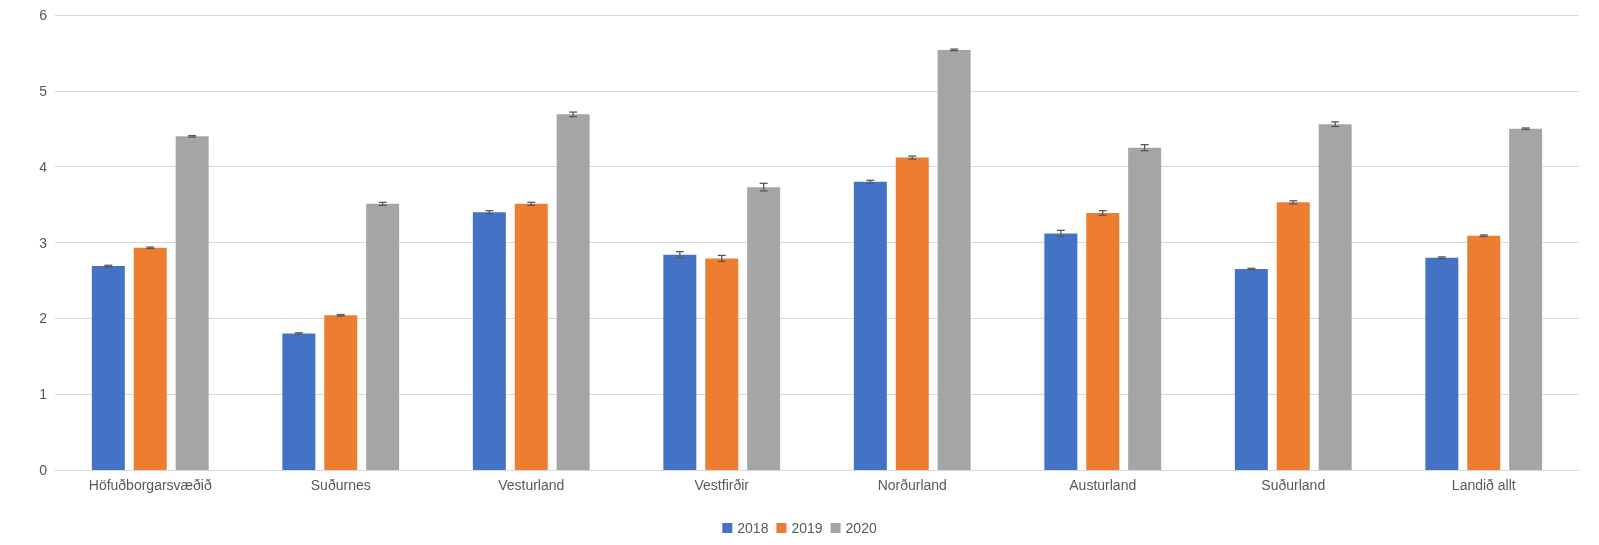  I want to click on y-tick-label: 2, so click(43, 318).